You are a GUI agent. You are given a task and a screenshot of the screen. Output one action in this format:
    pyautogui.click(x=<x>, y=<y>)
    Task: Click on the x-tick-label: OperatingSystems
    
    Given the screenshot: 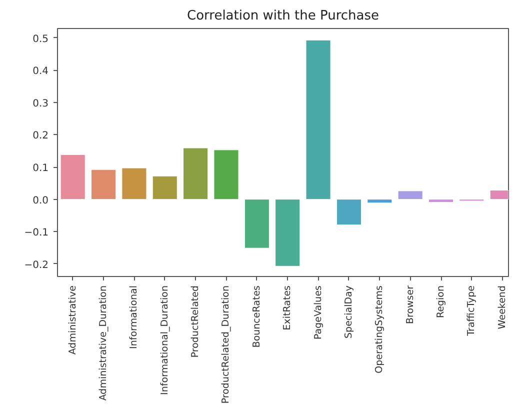 What is the action you would take?
    pyautogui.click(x=380, y=329)
    